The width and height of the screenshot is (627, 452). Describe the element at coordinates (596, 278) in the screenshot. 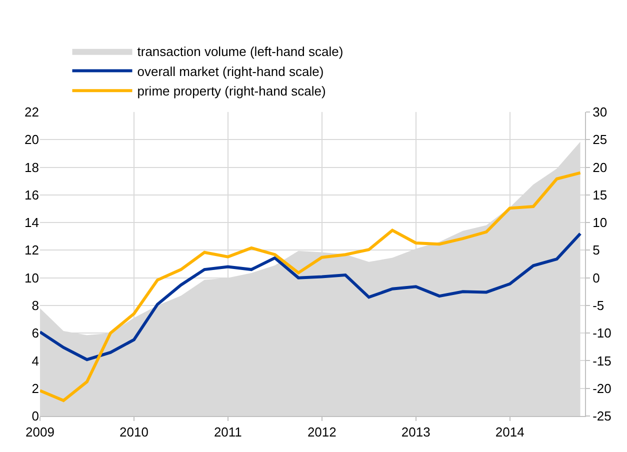

I see `y2-tick-label: 0` at that location.